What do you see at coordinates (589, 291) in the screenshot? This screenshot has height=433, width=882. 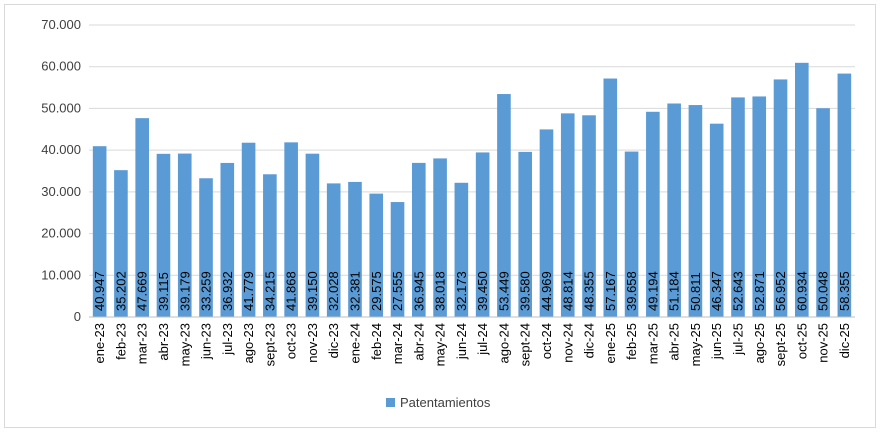 I see `data-label: 48.355` at bounding box center [589, 291].